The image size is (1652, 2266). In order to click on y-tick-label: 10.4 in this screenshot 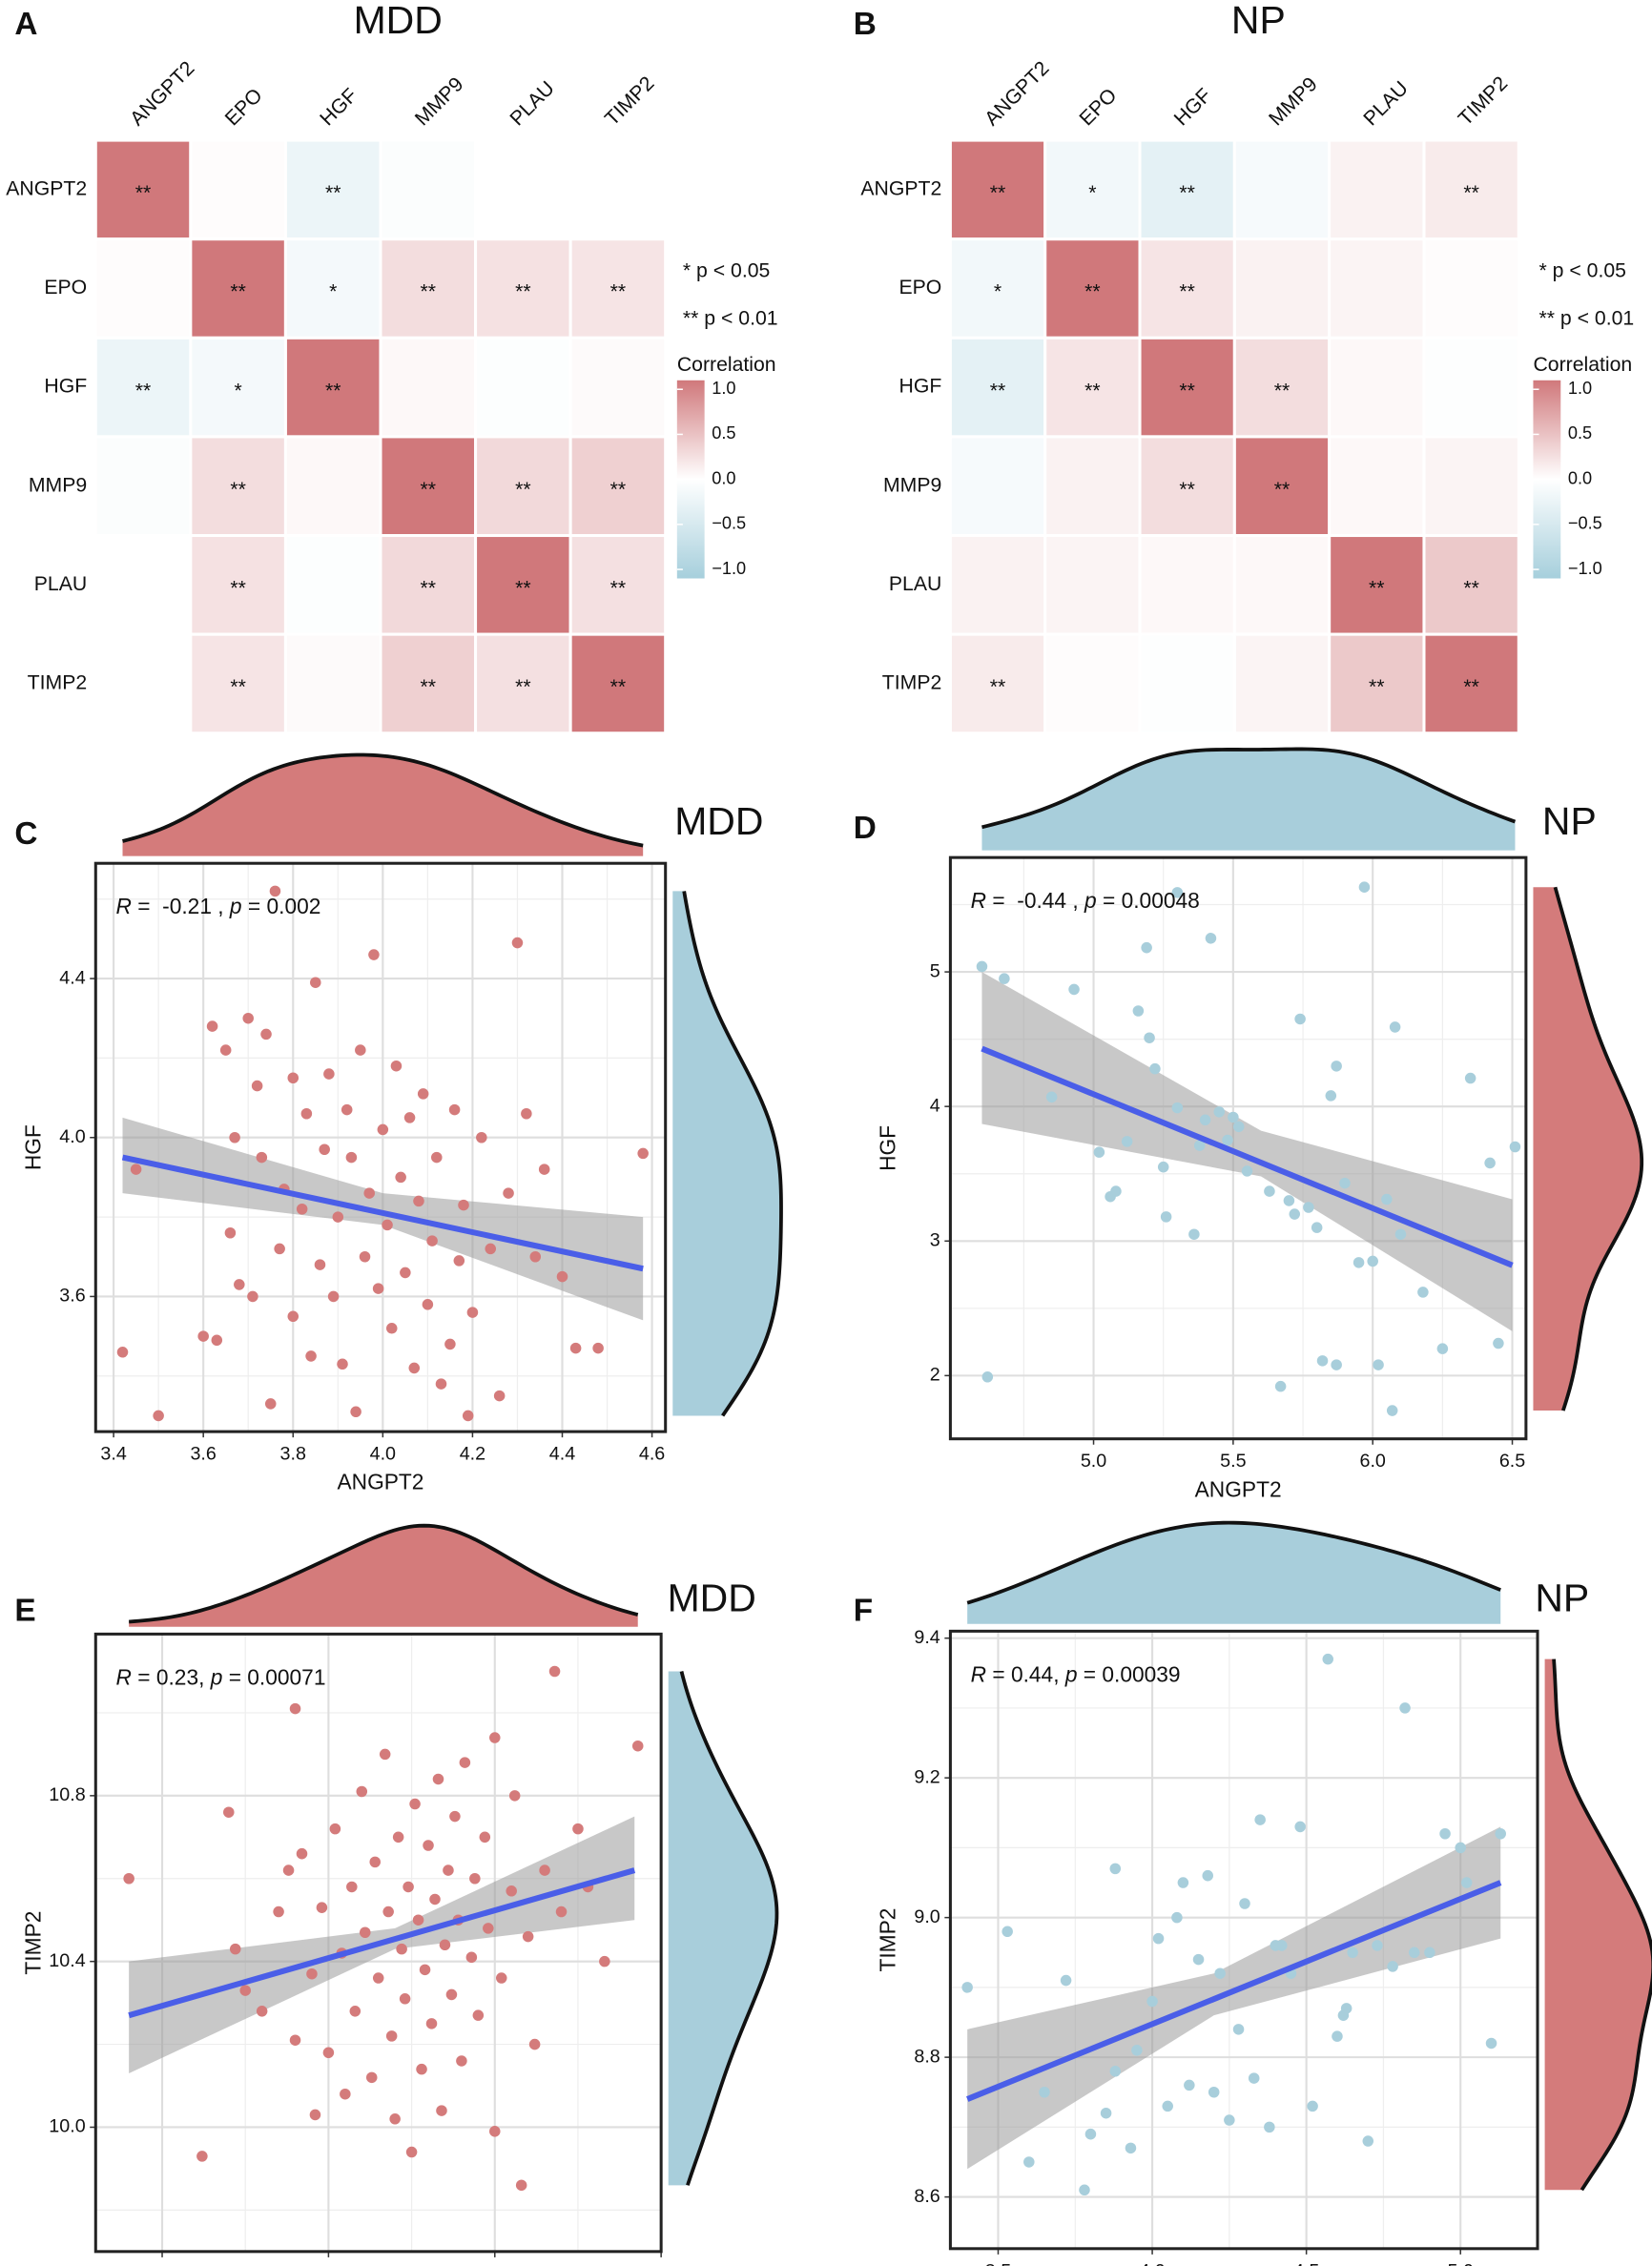, I will do `click(67, 1960)`.